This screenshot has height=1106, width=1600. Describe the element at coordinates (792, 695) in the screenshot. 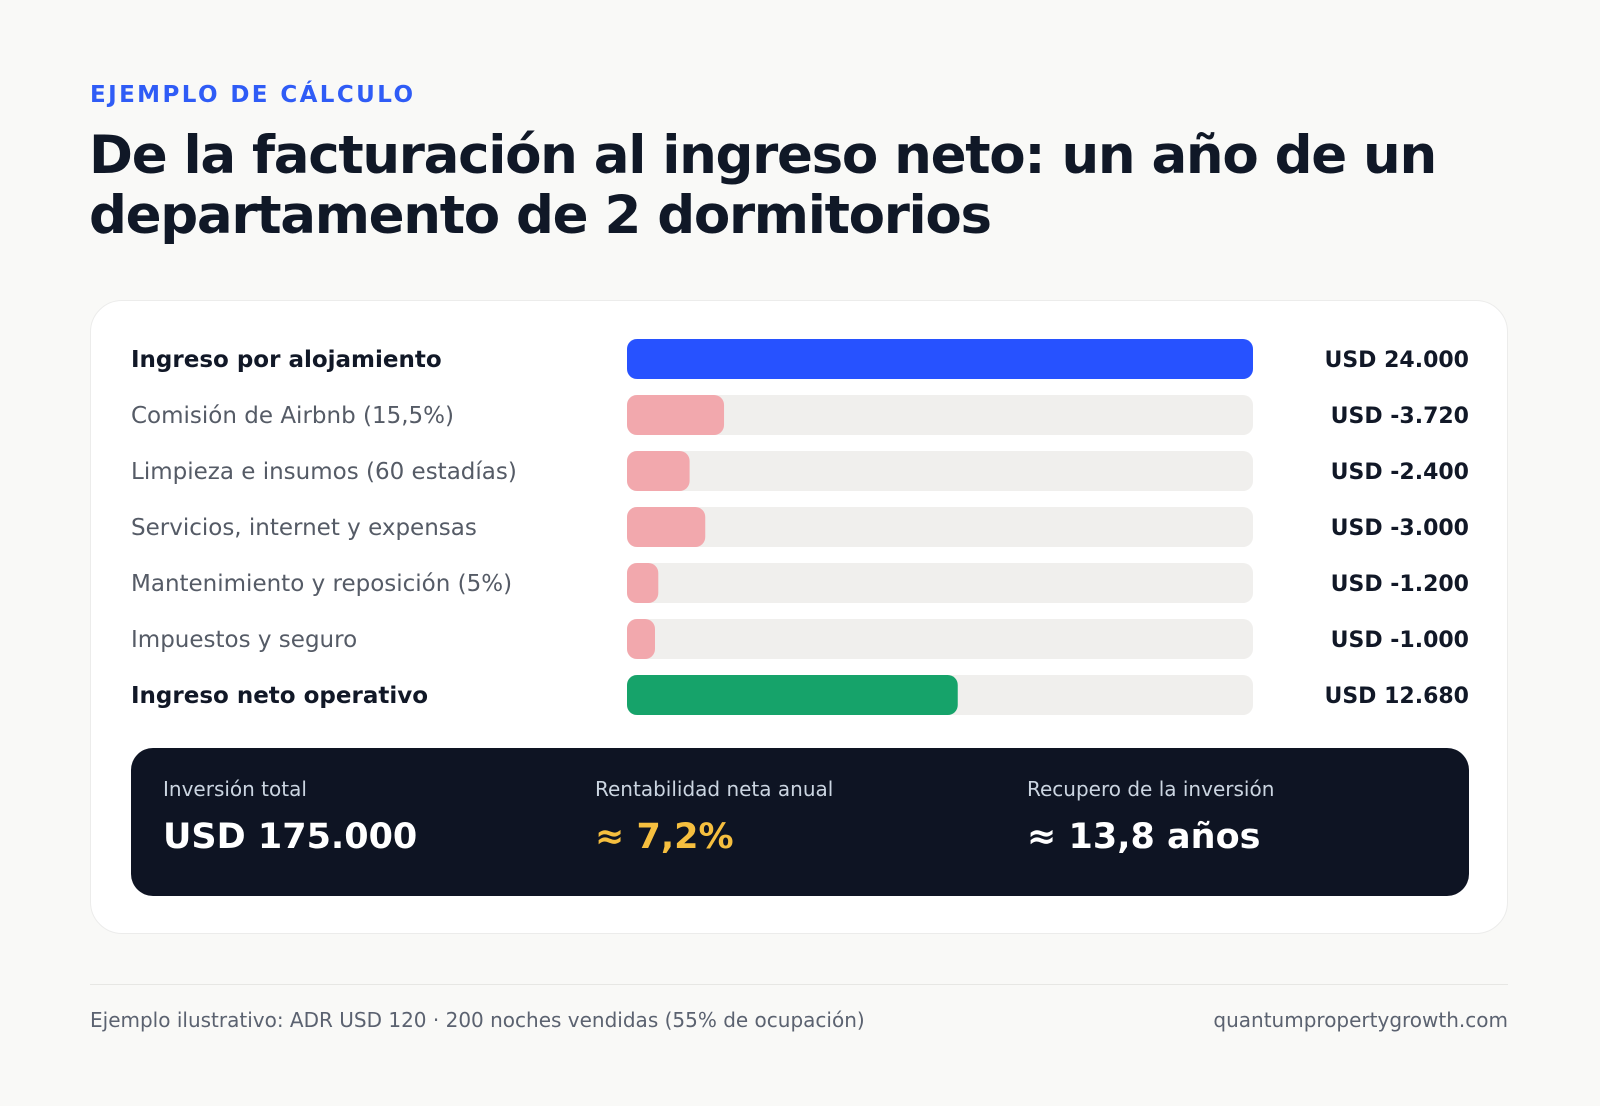

I see `net-income-bar` at that location.